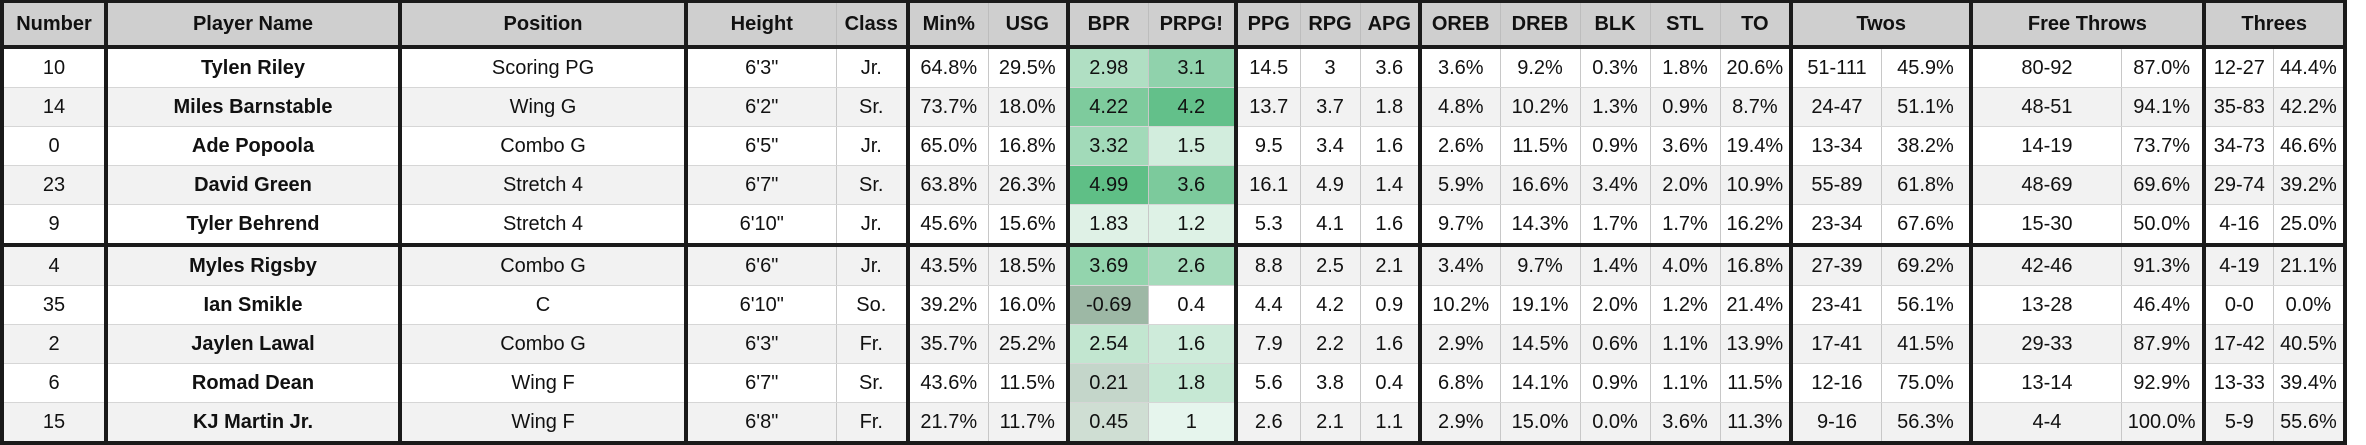 The image size is (2366, 445). What do you see at coordinates (1684, 423) in the screenshot?
I see `stl-cell: 3.6%` at bounding box center [1684, 423].